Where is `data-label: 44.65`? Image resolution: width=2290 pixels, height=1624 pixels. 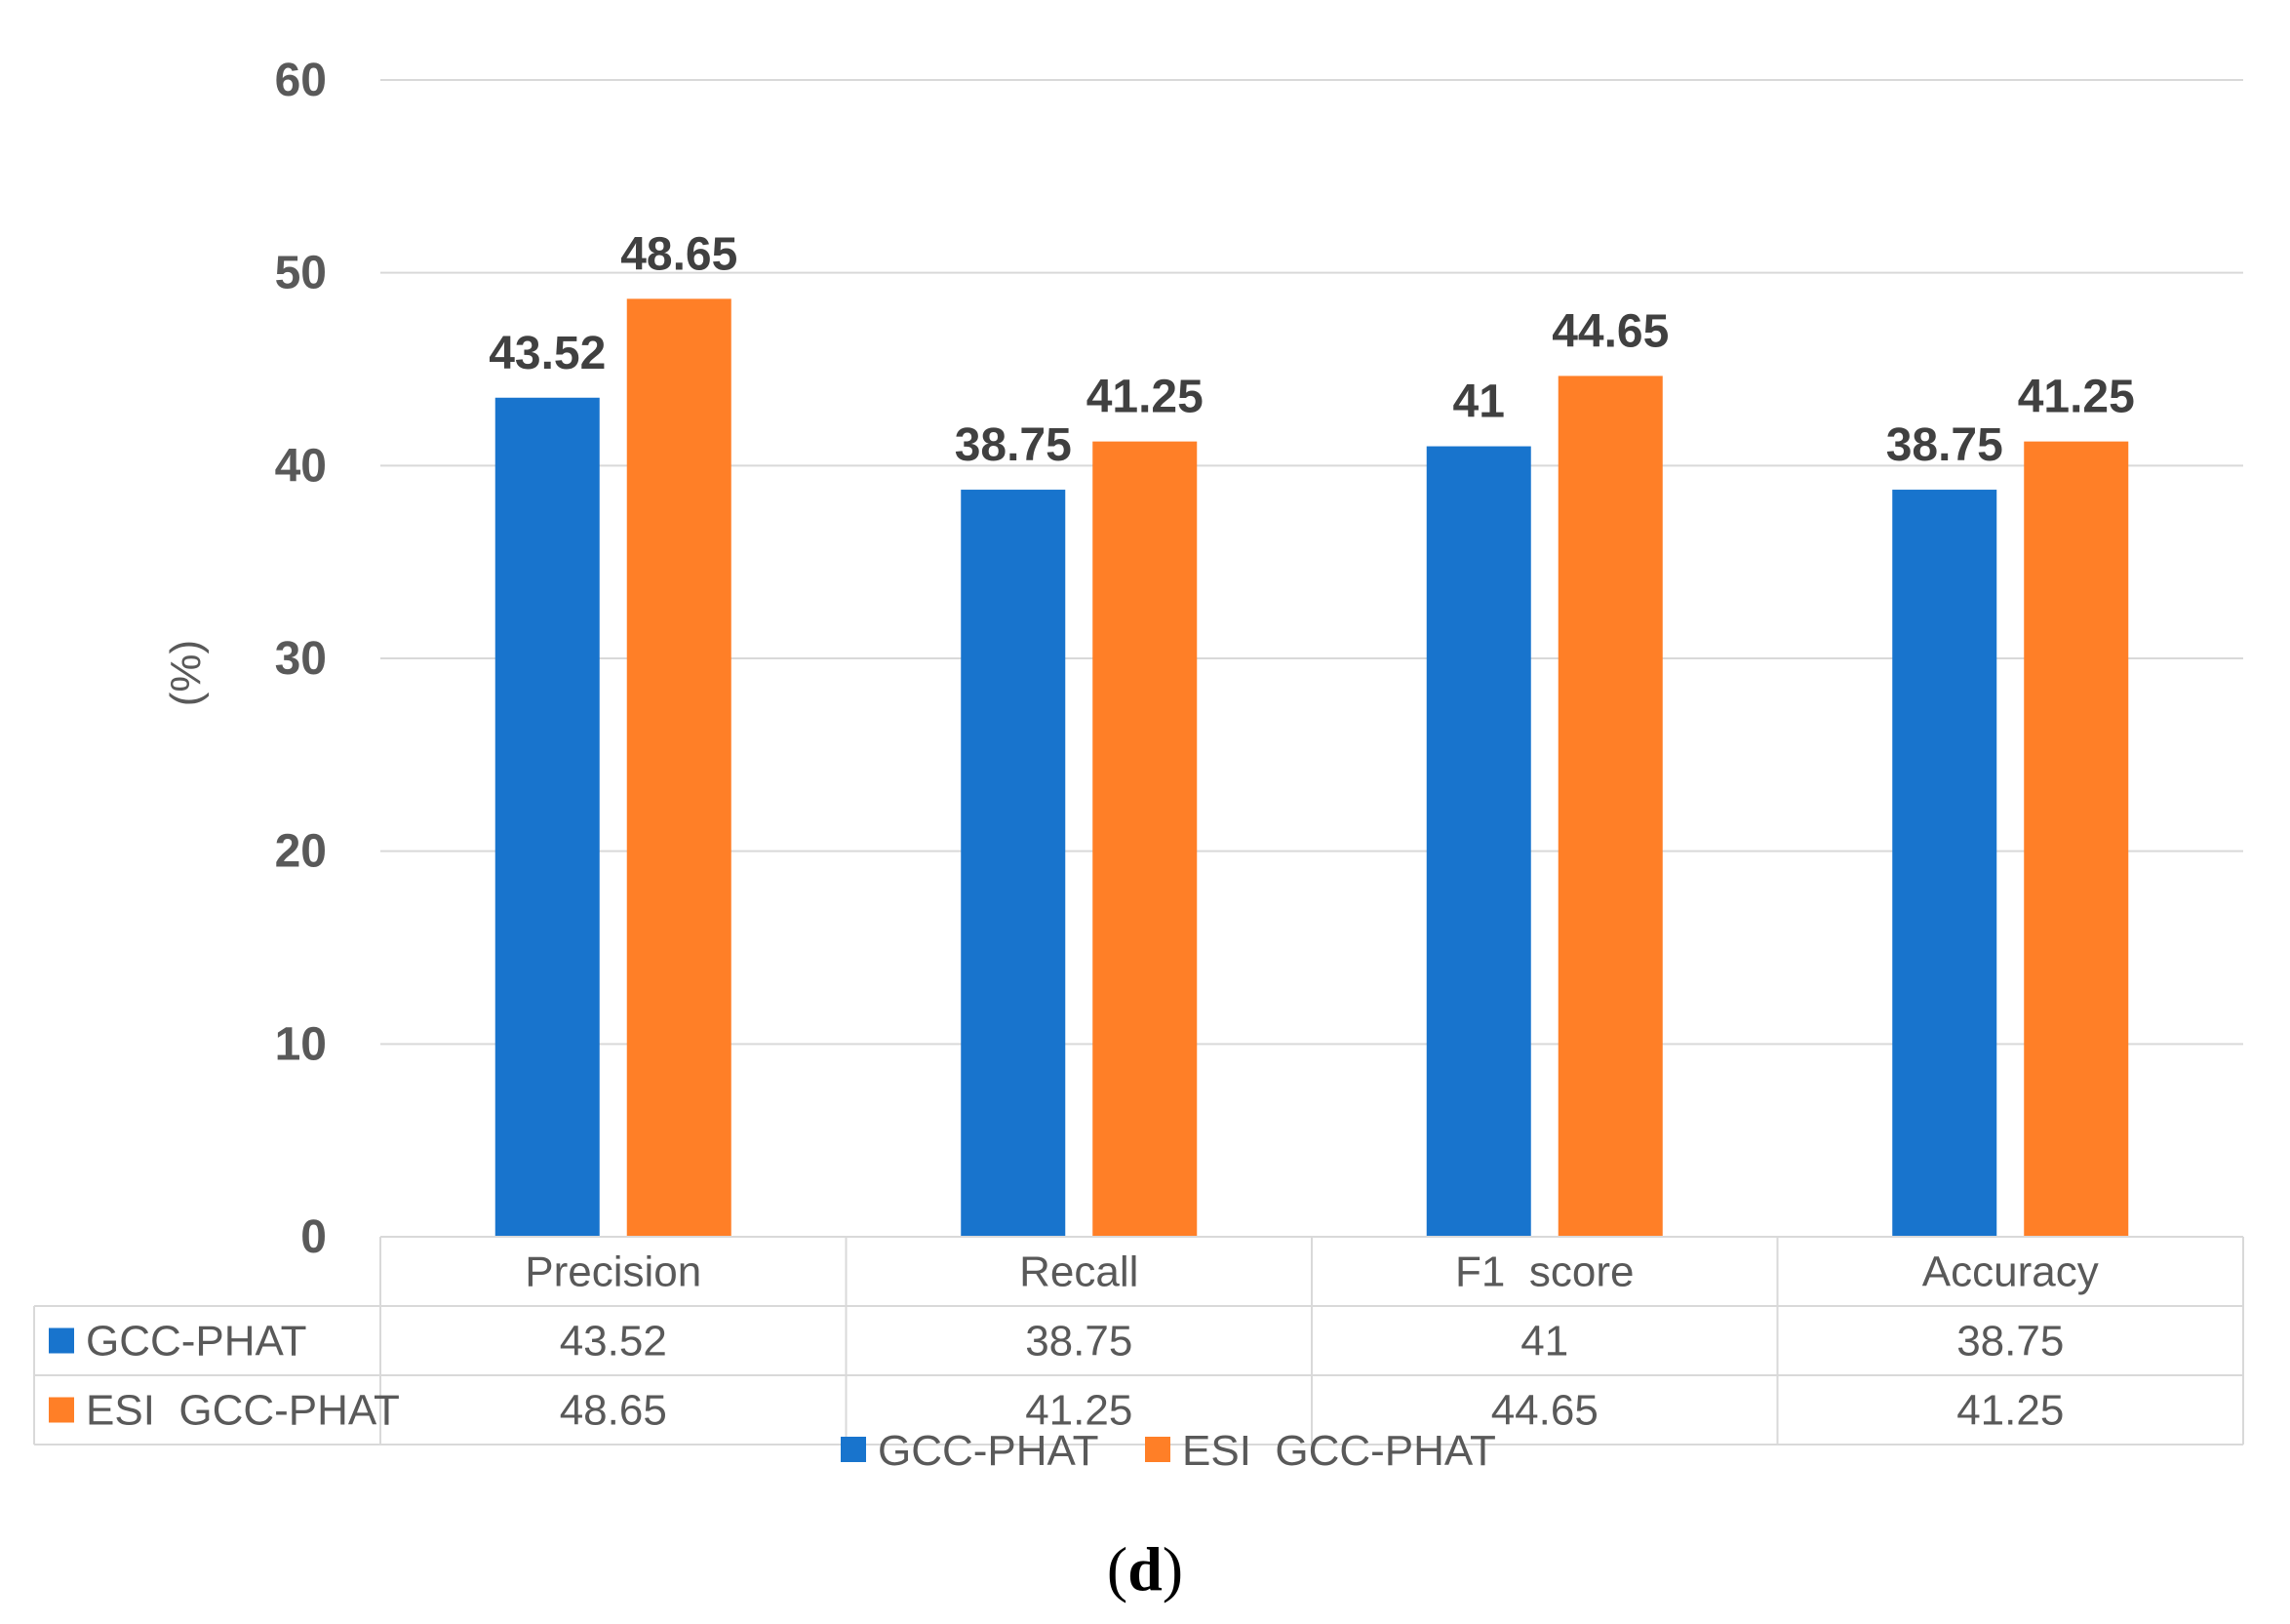 data-label: 44.65 is located at coordinates (1610, 331).